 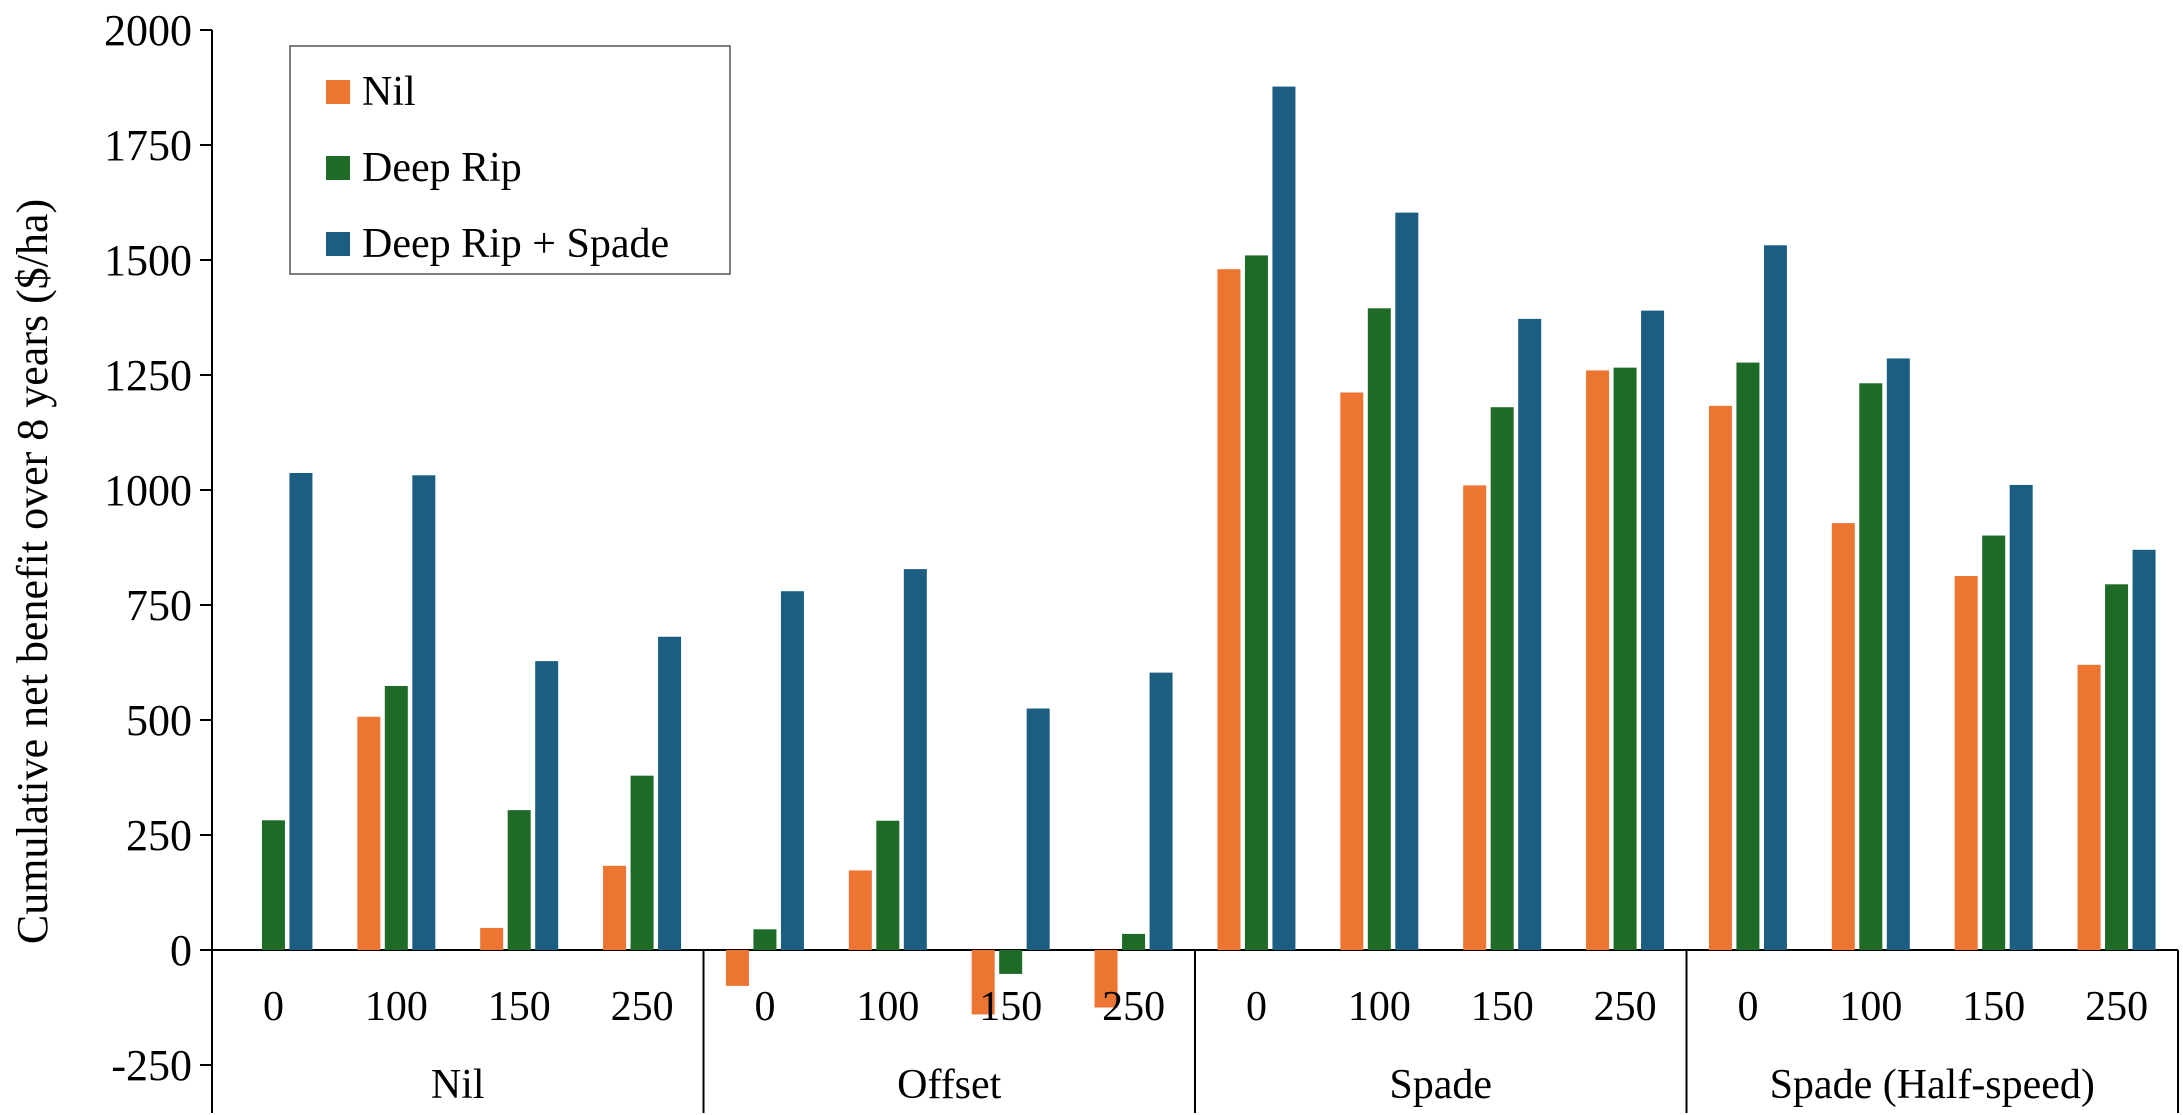 I want to click on y-tick-label: 1500, so click(x=148, y=260).